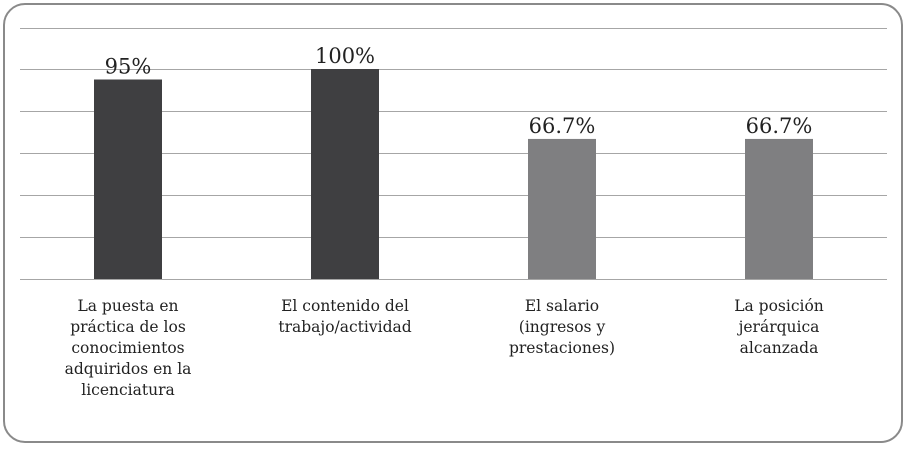  What do you see at coordinates (345, 327) in the screenshot?
I see `category-label-line: trabajo/actividad` at bounding box center [345, 327].